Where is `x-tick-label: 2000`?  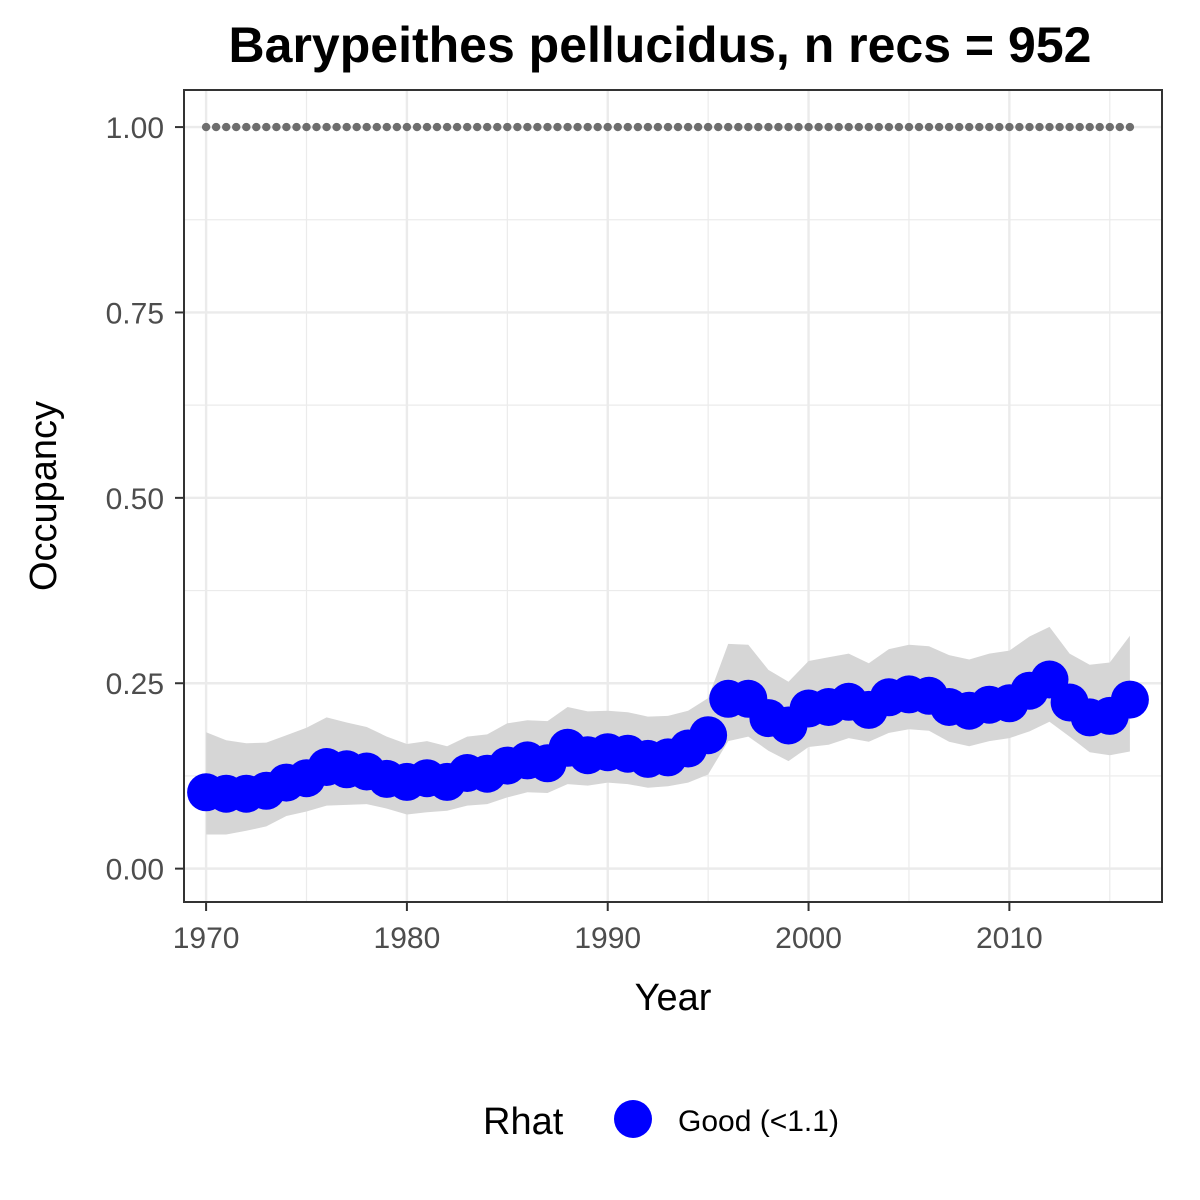
x-tick-label: 2000 is located at coordinates (808, 938).